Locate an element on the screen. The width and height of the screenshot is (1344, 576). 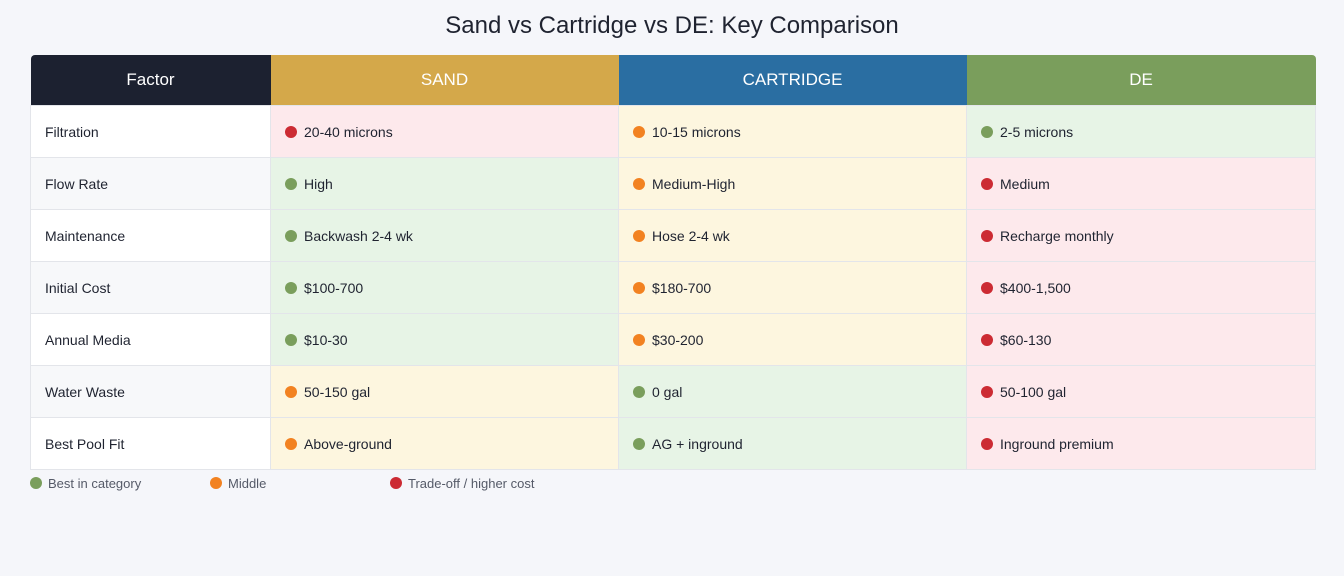
cell-value: 0 gal is located at coordinates (667, 391).